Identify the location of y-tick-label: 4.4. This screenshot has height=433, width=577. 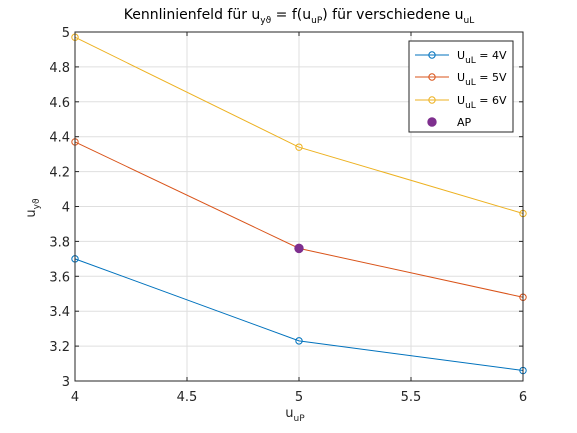
(59, 138).